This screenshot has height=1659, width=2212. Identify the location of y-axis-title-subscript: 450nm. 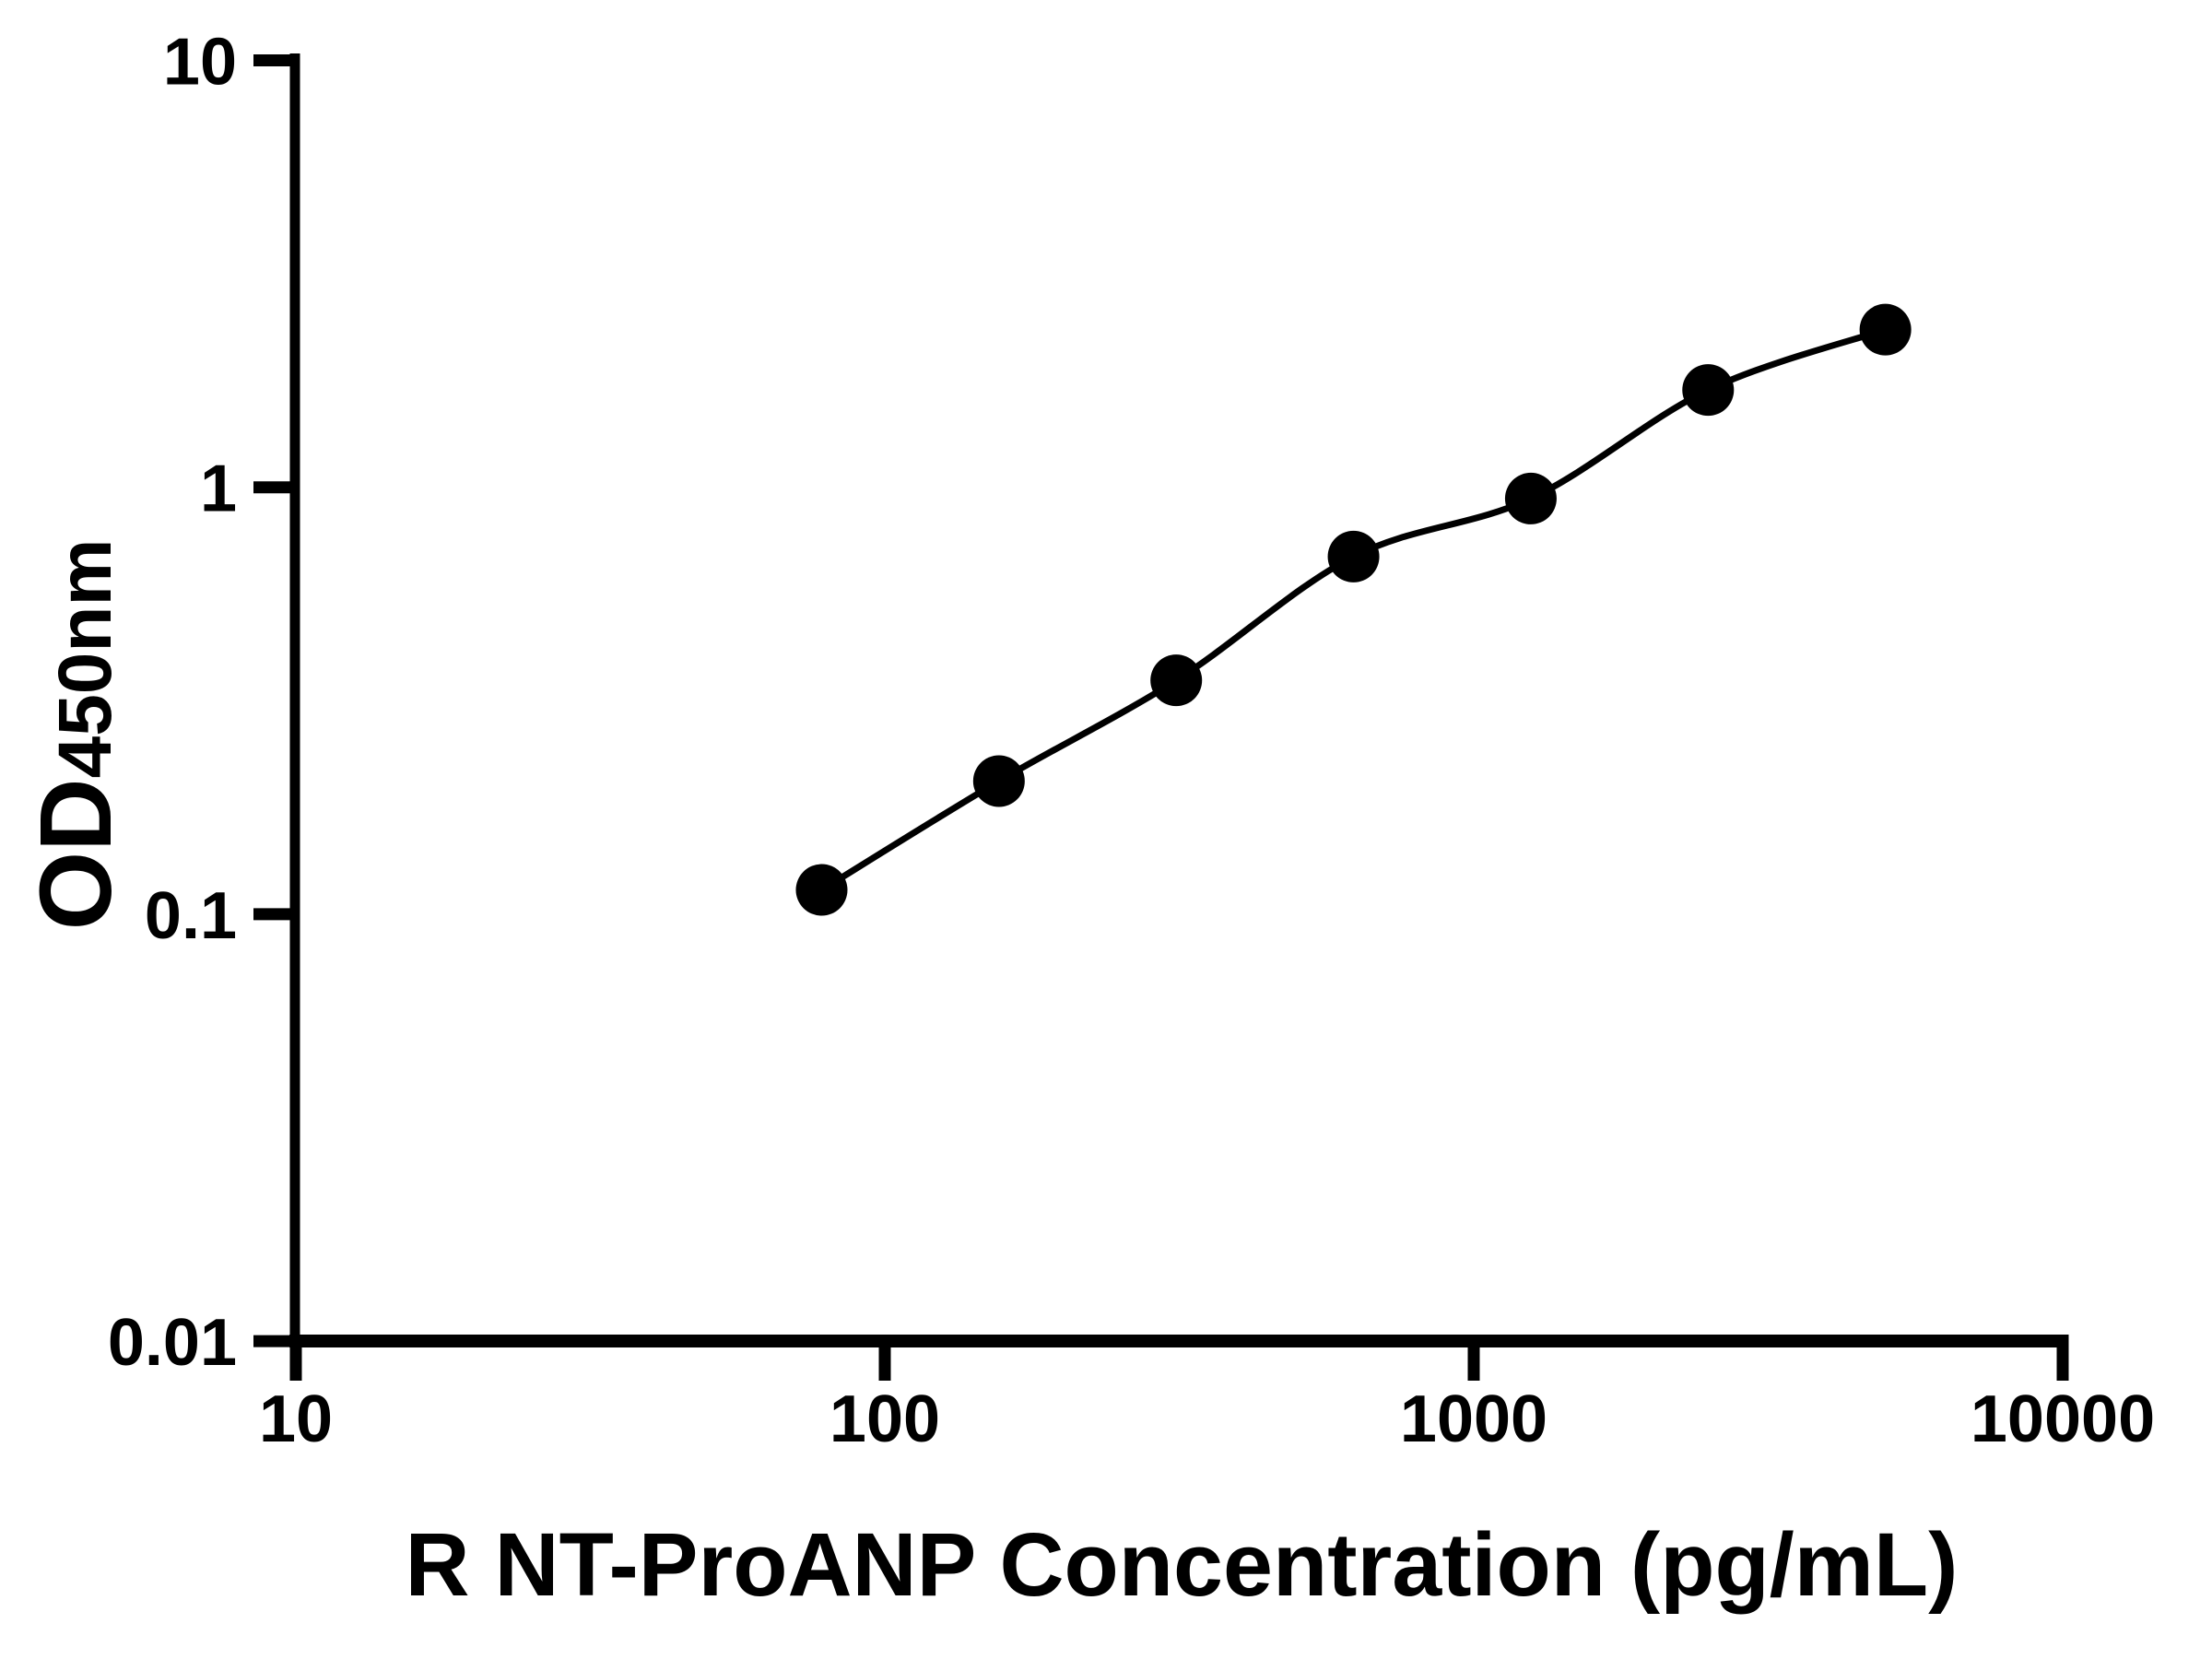
(85, 659).